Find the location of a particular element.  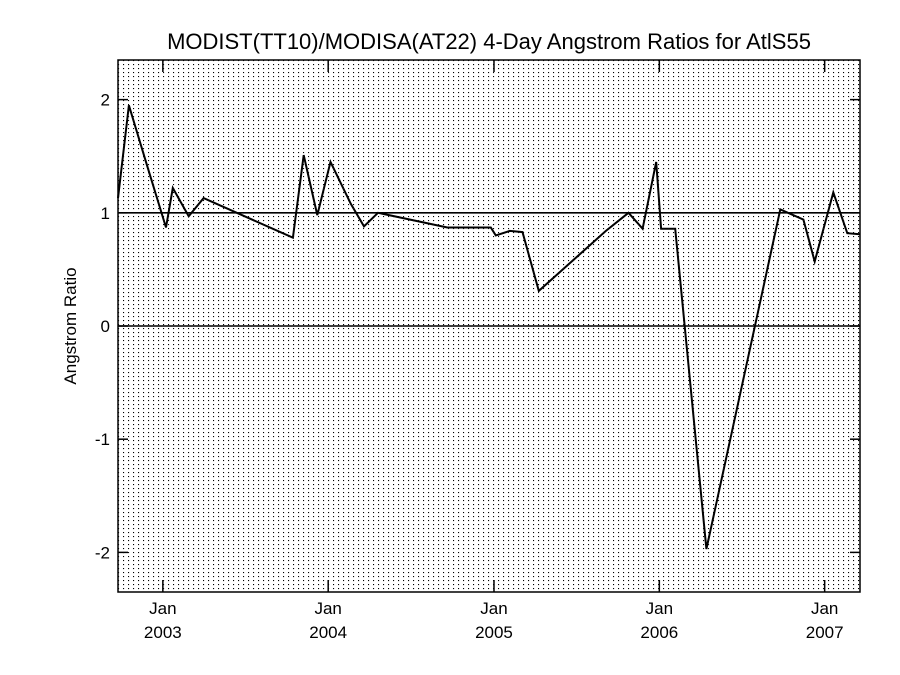

y-axis-label: Angstrom Ratio is located at coordinates (70, 325).